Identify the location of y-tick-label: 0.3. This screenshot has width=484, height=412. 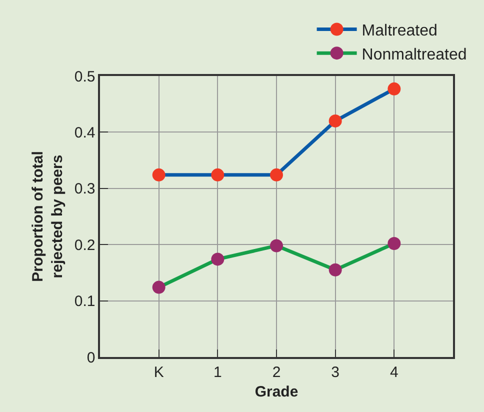
(85, 189).